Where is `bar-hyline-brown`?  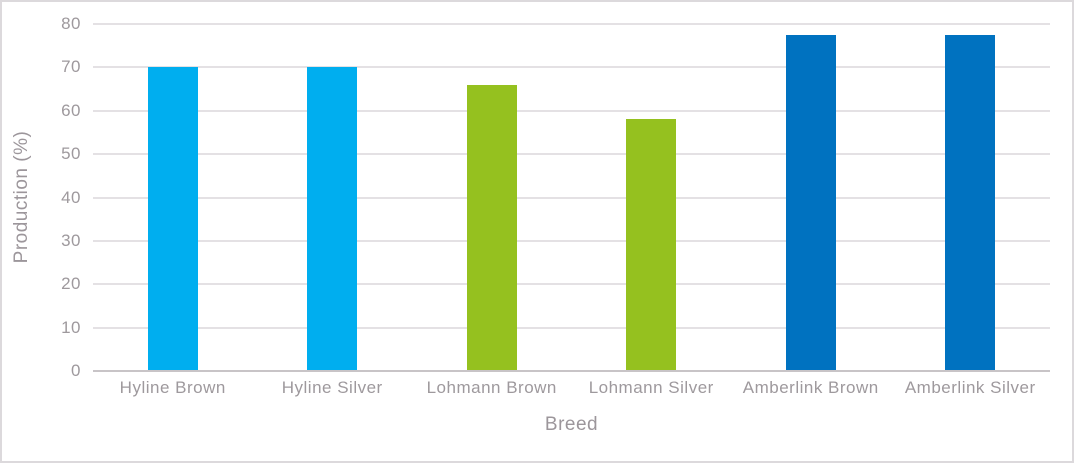 bar-hyline-brown is located at coordinates (172, 219).